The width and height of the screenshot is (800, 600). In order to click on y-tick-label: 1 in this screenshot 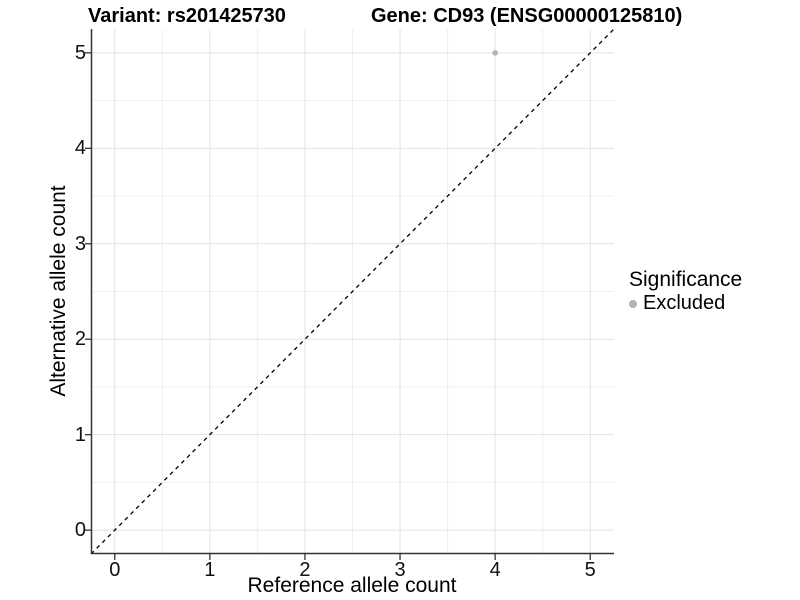, I will do `click(80, 434)`.